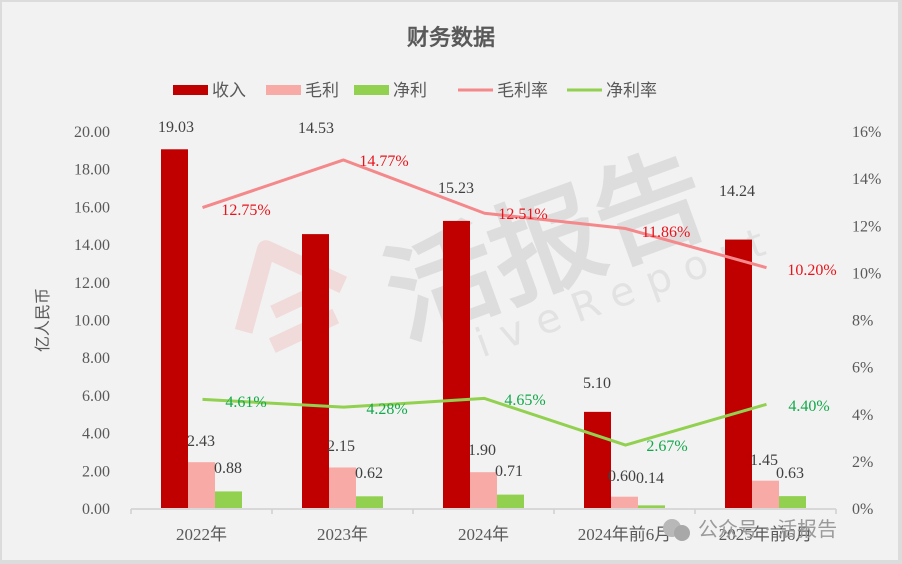  Describe the element at coordinates (483, 534) in the screenshot. I see `x-tick-label: 2024年` at that location.